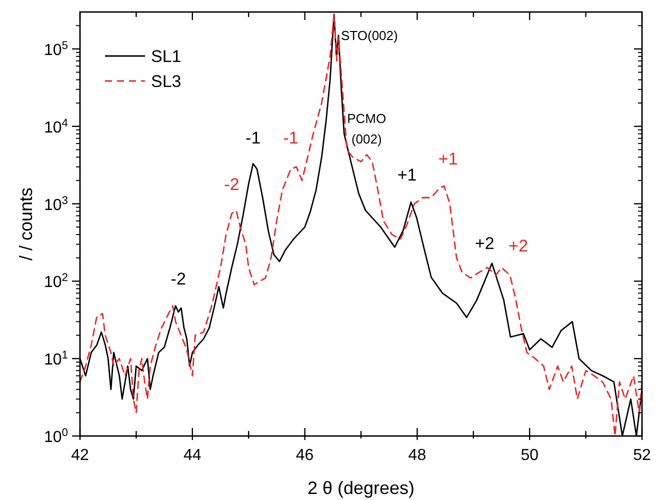  I want to click on x-tick-label: 44, so click(193, 455).